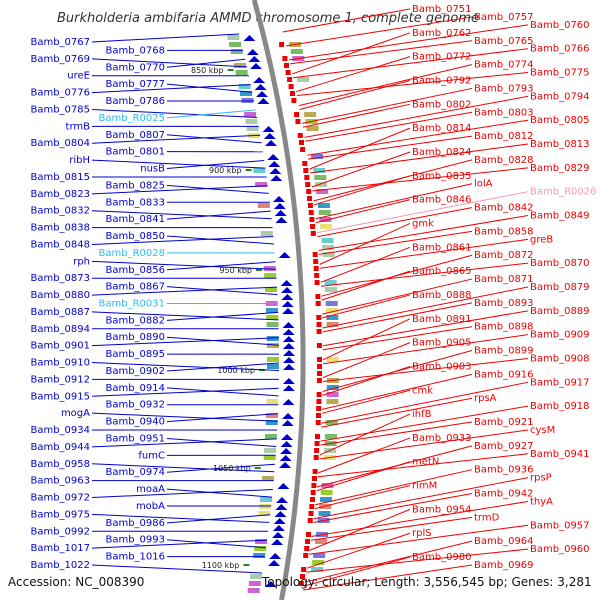 This screenshot has height=600, width=600. What do you see at coordinates (236, 370) in the screenshot?
I see `scale-label: 1000 kbp` at bounding box center [236, 370].